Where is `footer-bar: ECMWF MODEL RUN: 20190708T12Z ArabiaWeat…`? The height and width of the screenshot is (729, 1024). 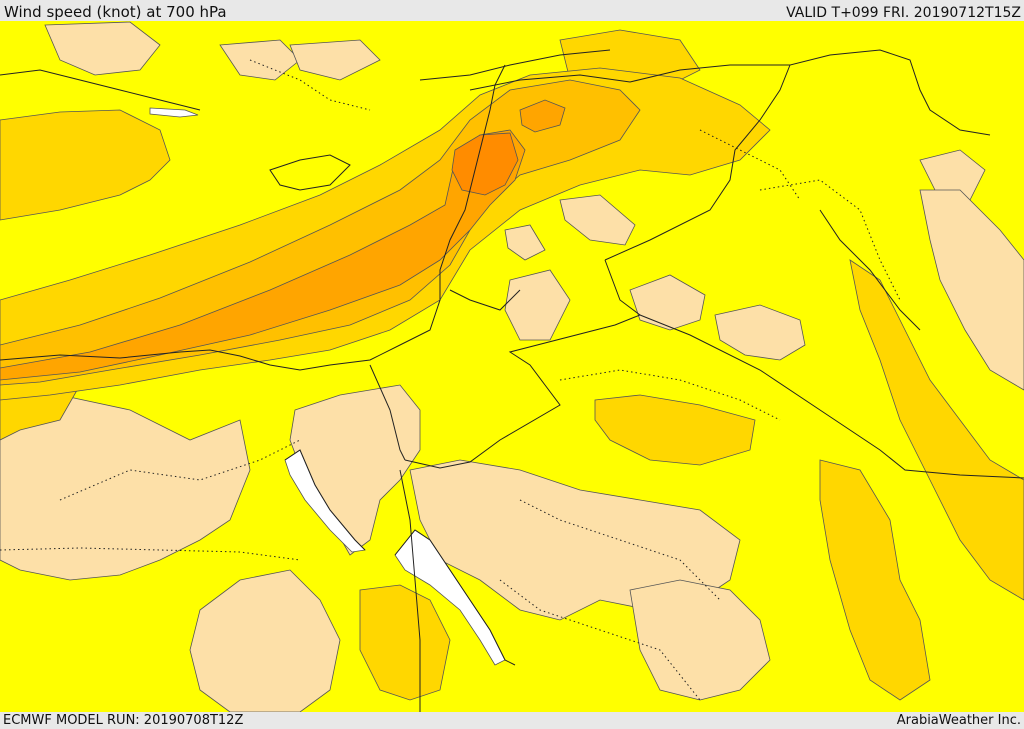
footer-bar: ECMWF MODEL RUN: 20190708T12Z ArabiaWeat… is located at coordinates (512, 720).